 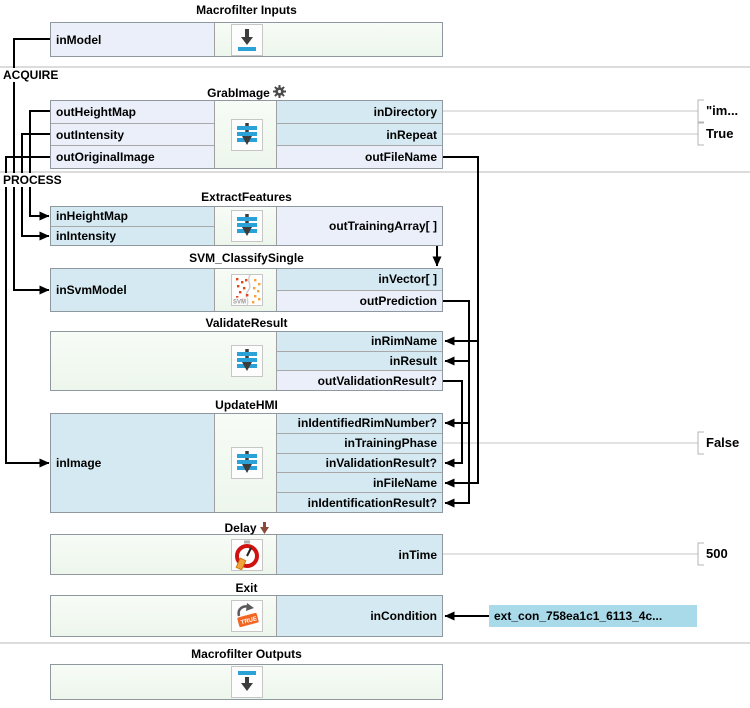 I want to click on block-macrofilter-inputs: inModel, so click(x=246, y=39).